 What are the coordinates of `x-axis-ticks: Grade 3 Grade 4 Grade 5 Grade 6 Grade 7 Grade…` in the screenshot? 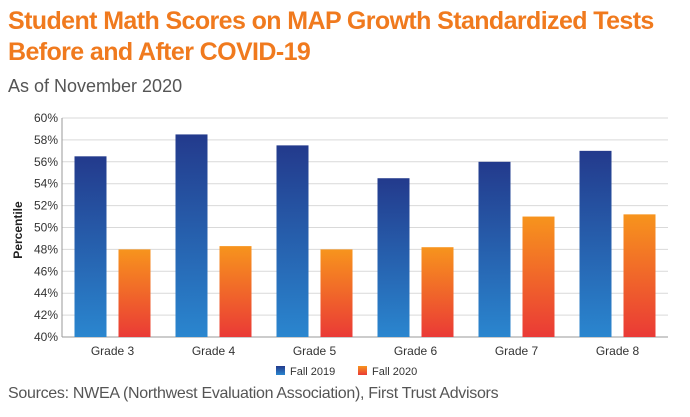 It's located at (365, 351).